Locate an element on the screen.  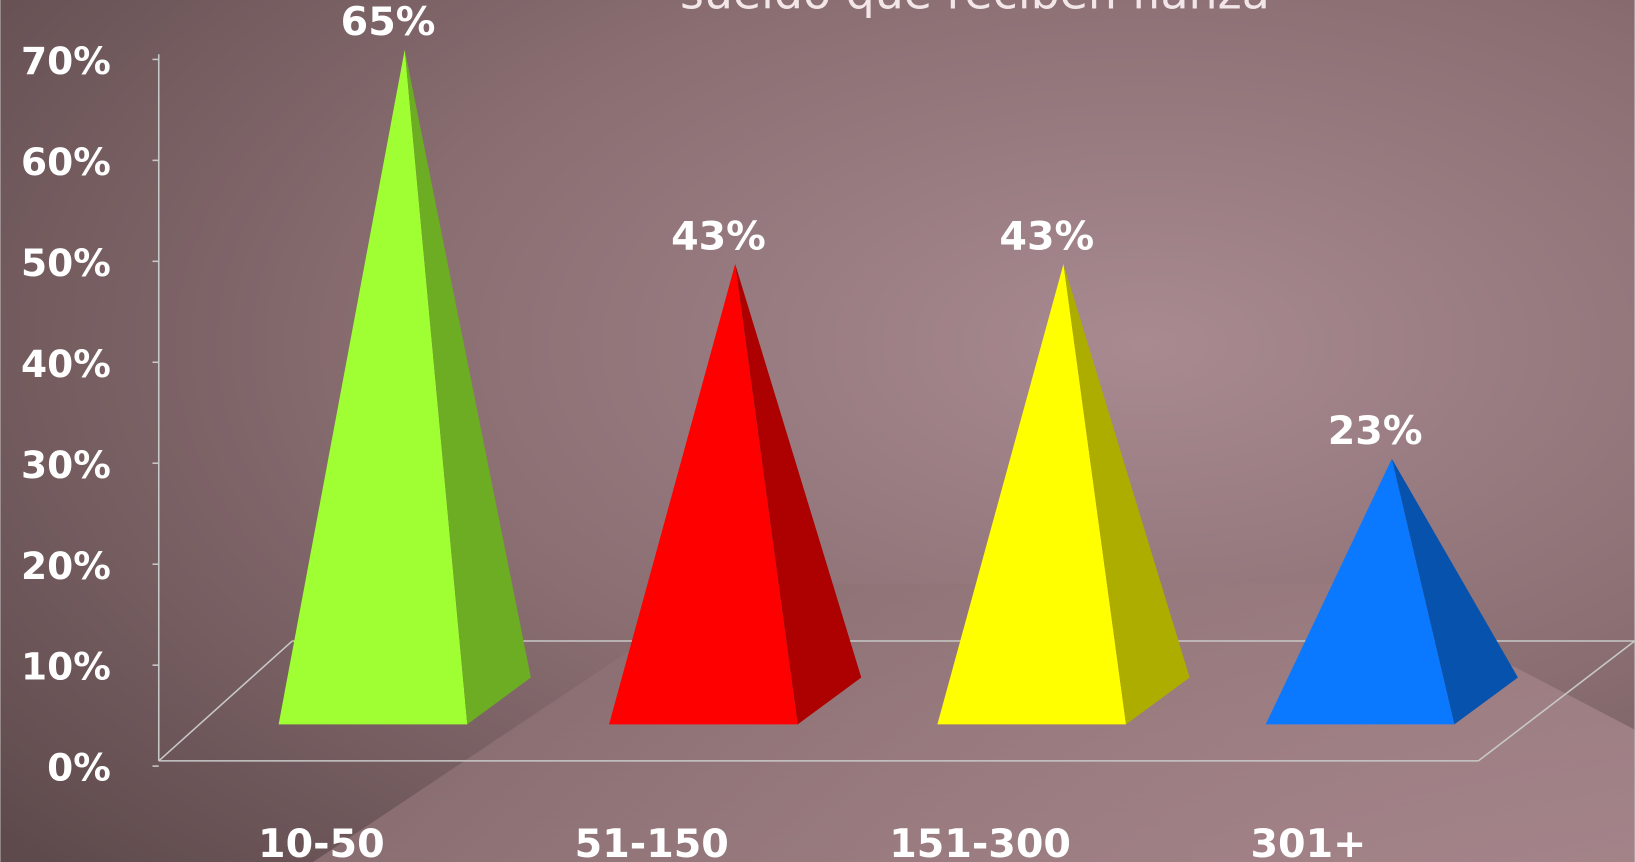
y-tick-label: 60% is located at coordinates (66, 162).